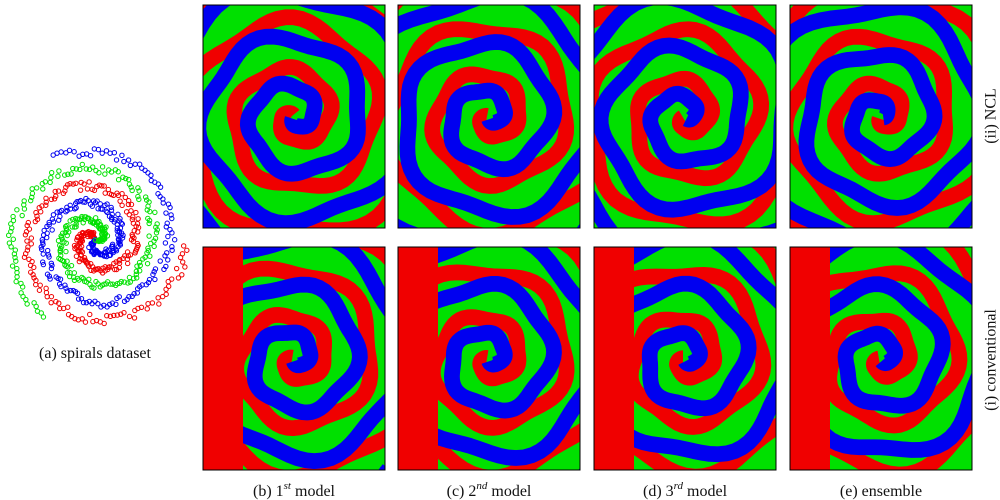 Image resolution: width=1000 pixels, height=500 pixels. Describe the element at coordinates (288, 486) in the screenshot. I see `caption-sup: st` at that location.